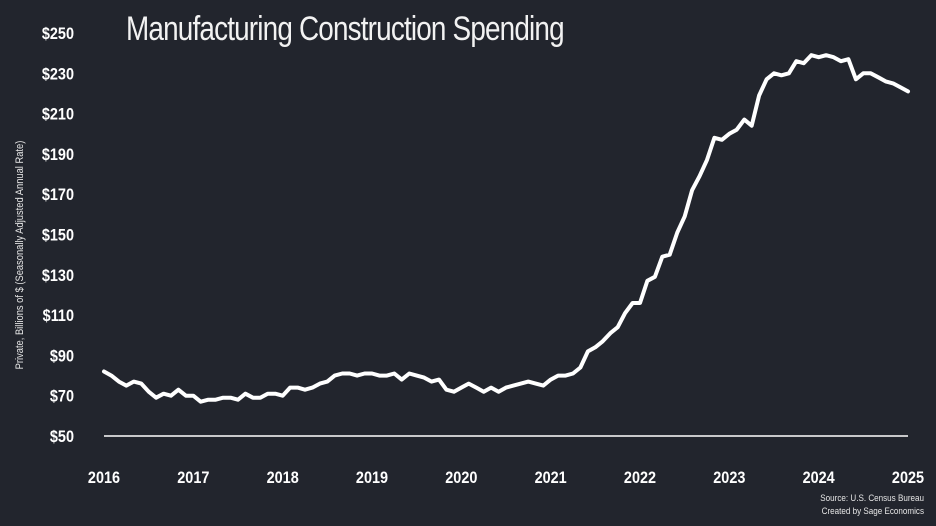 Image resolution: width=936 pixels, height=526 pixels. Describe the element at coordinates (729, 478) in the screenshot. I see `x-tick-label: 2023` at that location.